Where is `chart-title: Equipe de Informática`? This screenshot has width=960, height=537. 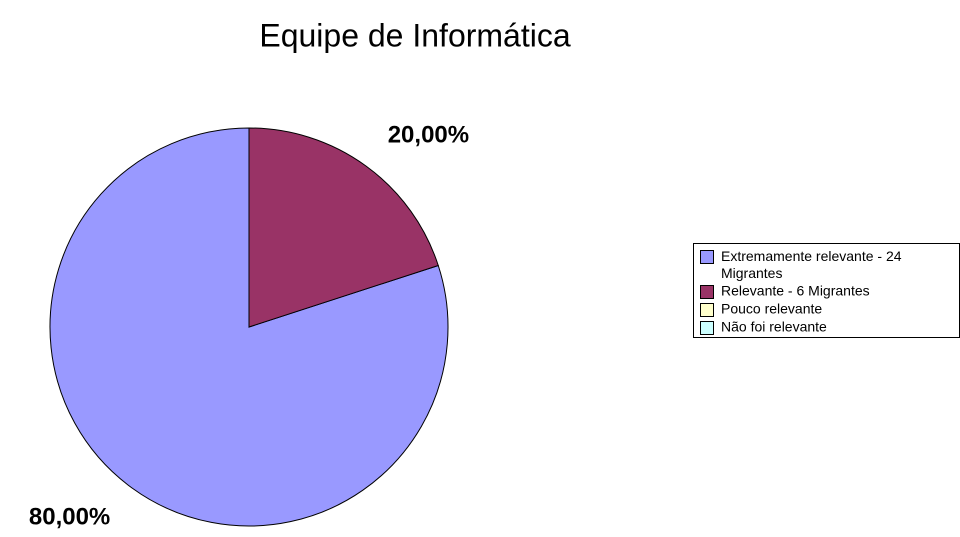
chart-title: Equipe de Informática is located at coordinates (415, 35).